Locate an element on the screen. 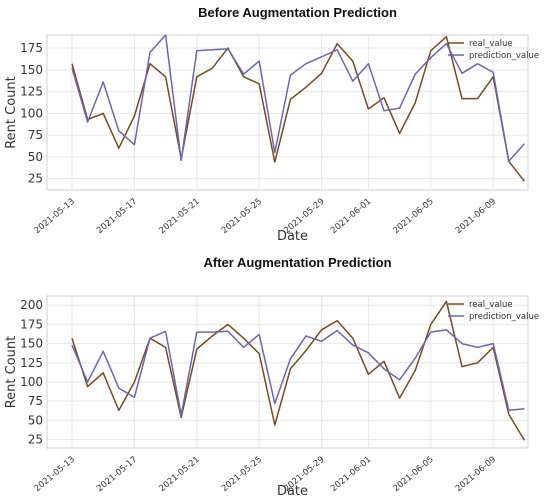 The image size is (550, 502). series-line-prediction-value is located at coordinates (298, 372).